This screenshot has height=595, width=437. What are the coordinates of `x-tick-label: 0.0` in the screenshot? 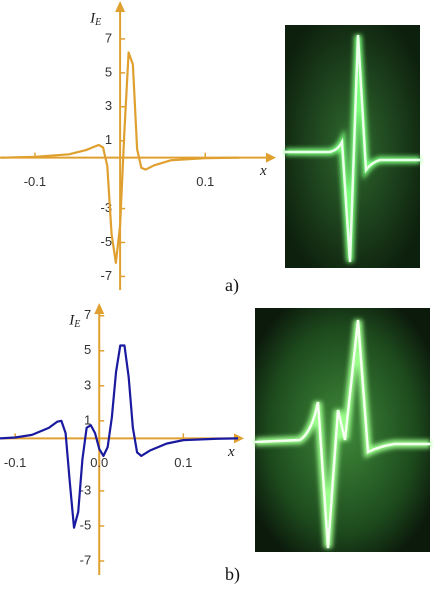 It's located at (99, 462).